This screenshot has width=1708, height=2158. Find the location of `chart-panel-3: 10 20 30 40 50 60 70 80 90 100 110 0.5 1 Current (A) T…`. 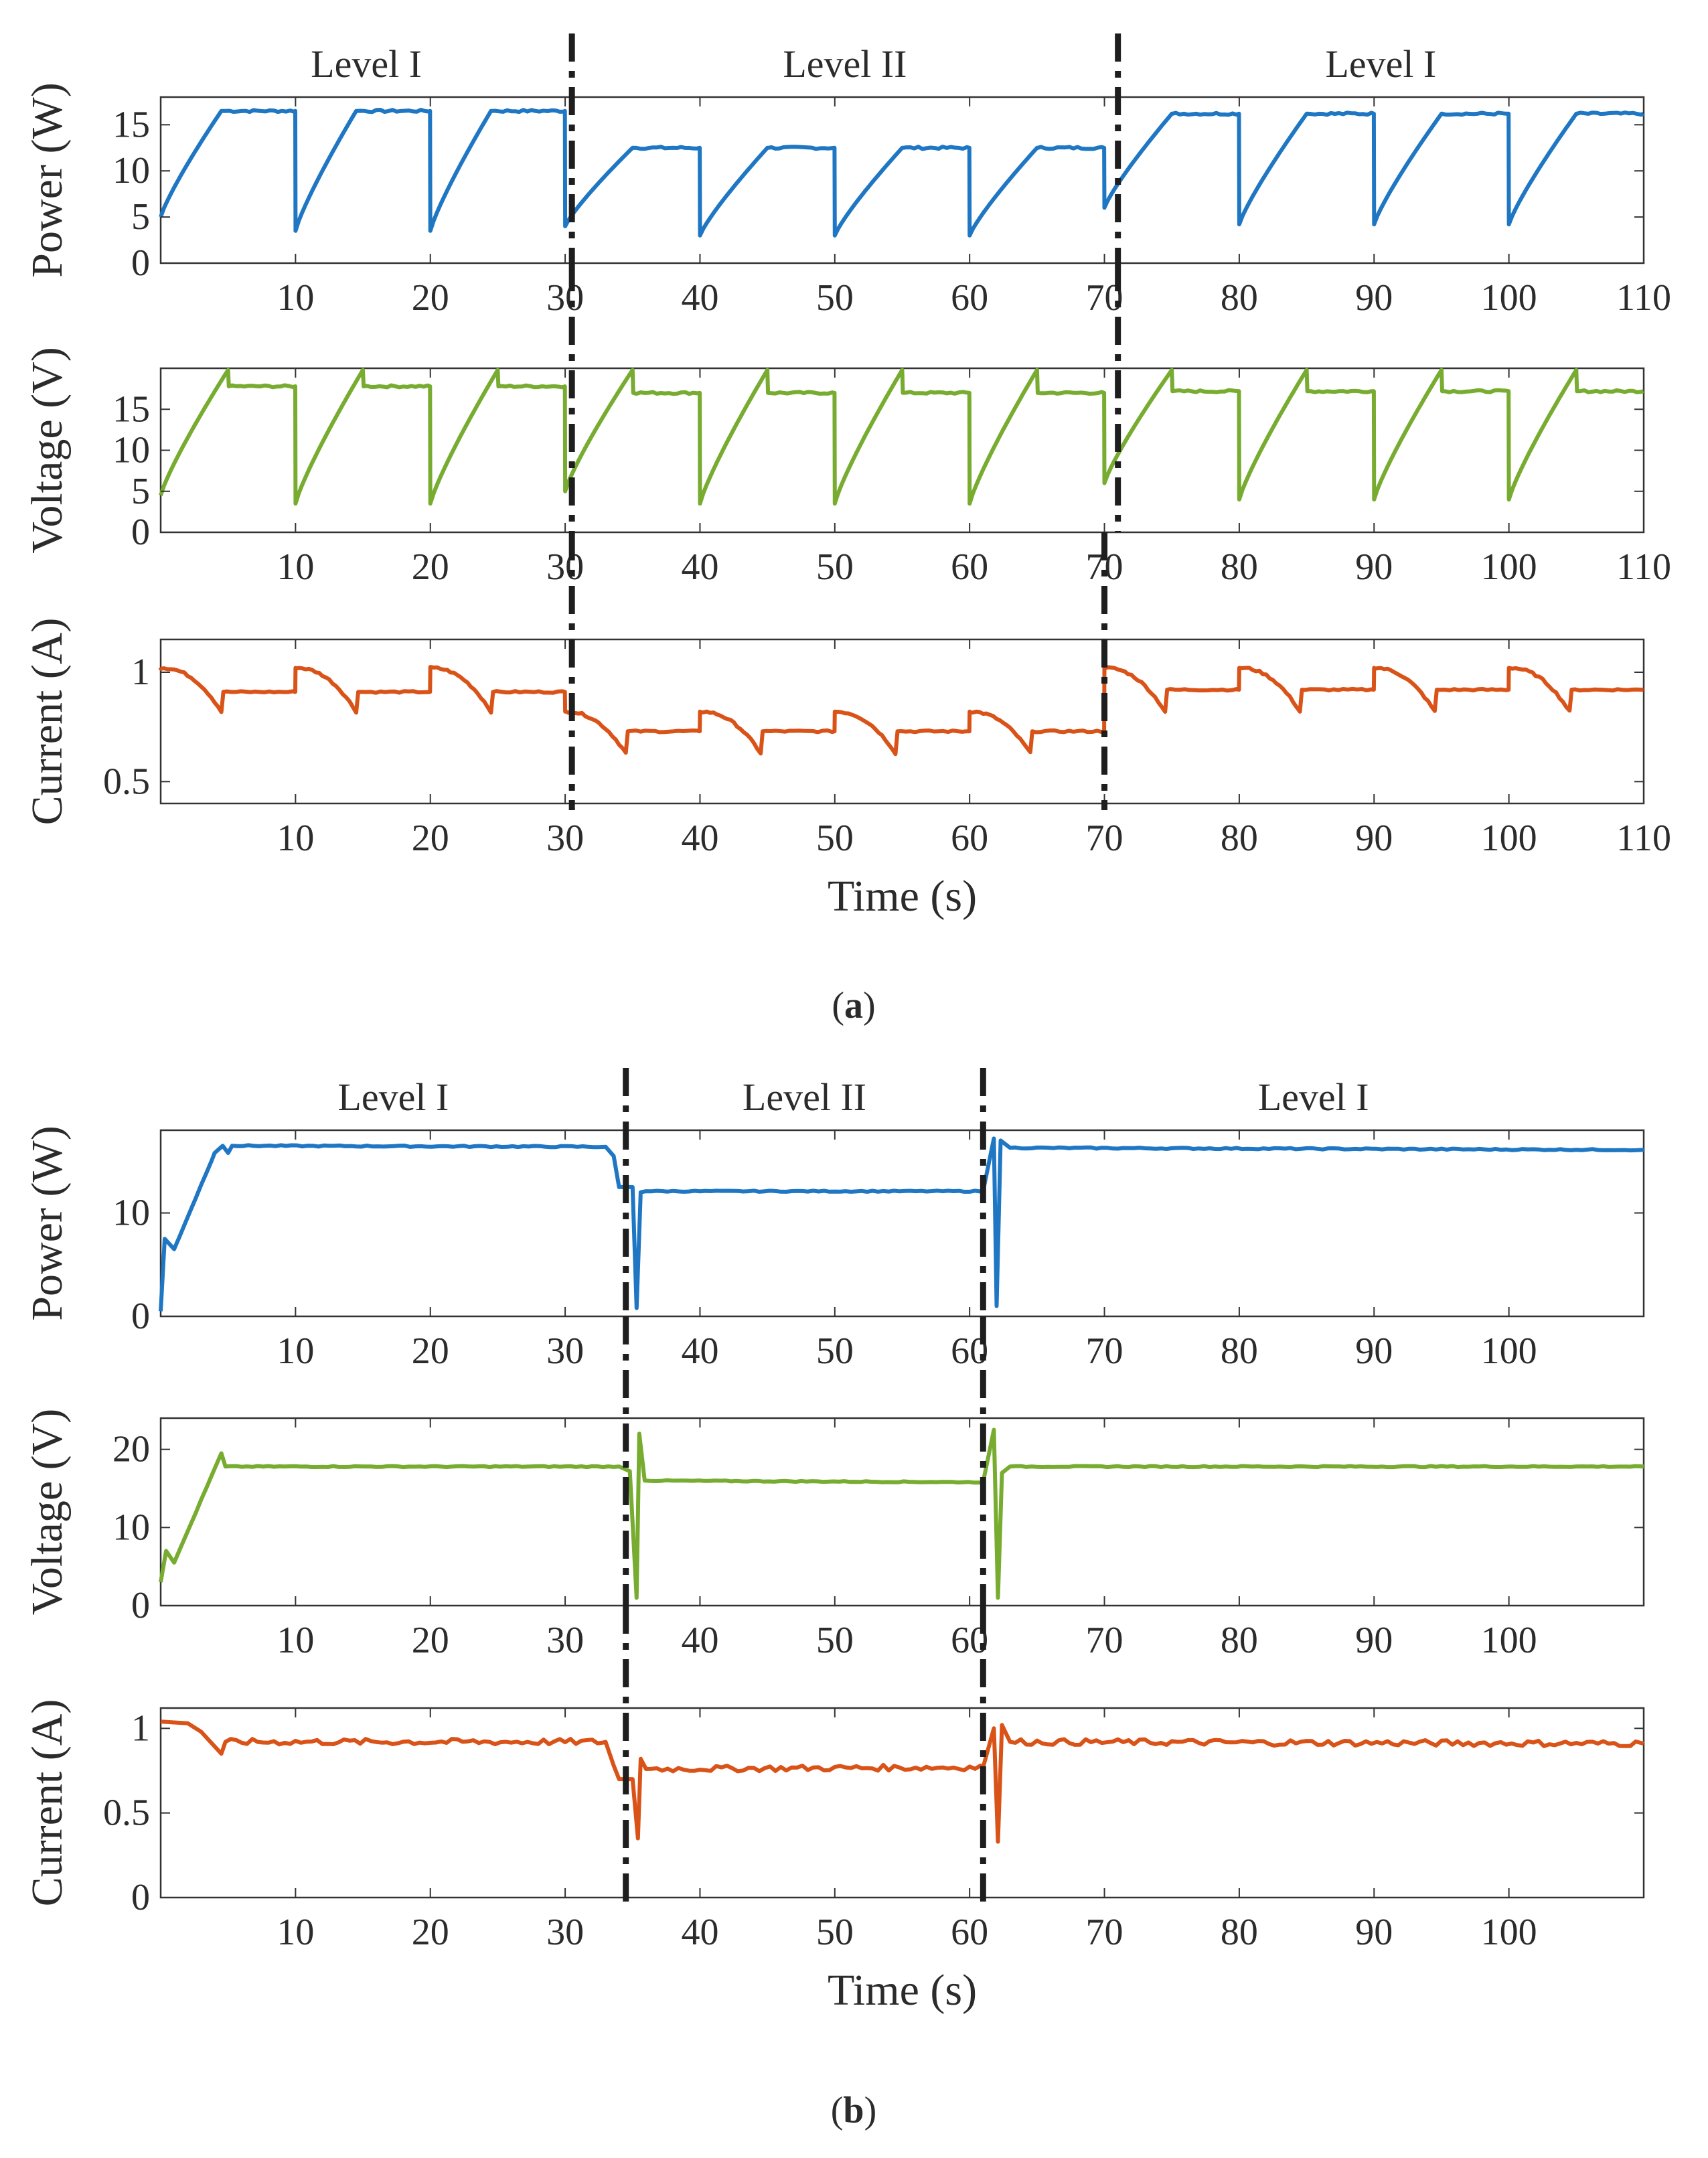

chart-panel-3: 10 20 30 40 50 60 70 80 90 100 110 0.5 1 Current (A) T… is located at coordinates (847, 769).